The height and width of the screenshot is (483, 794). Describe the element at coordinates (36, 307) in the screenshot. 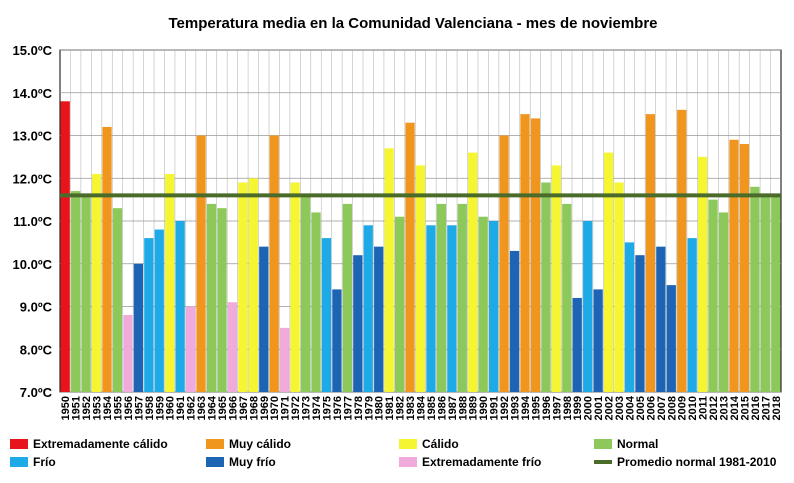

I see `y-tick-label: 9.0ºC` at that location.